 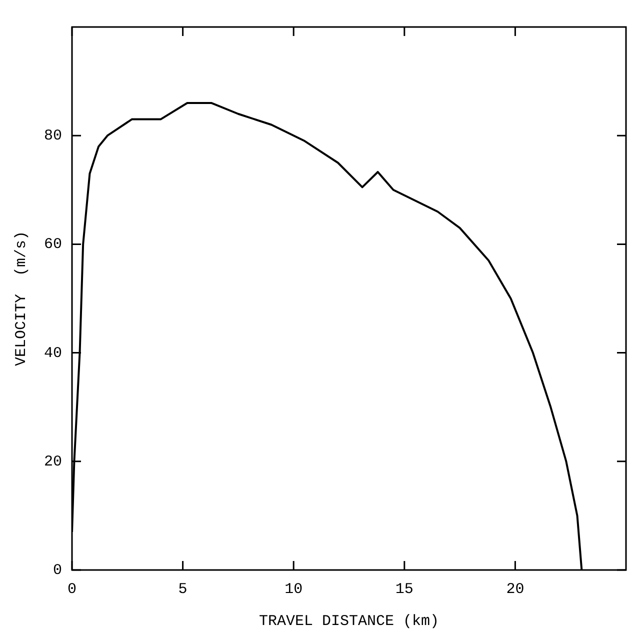 What do you see at coordinates (53, 461) in the screenshot?
I see `y-tick-label: 20` at bounding box center [53, 461].